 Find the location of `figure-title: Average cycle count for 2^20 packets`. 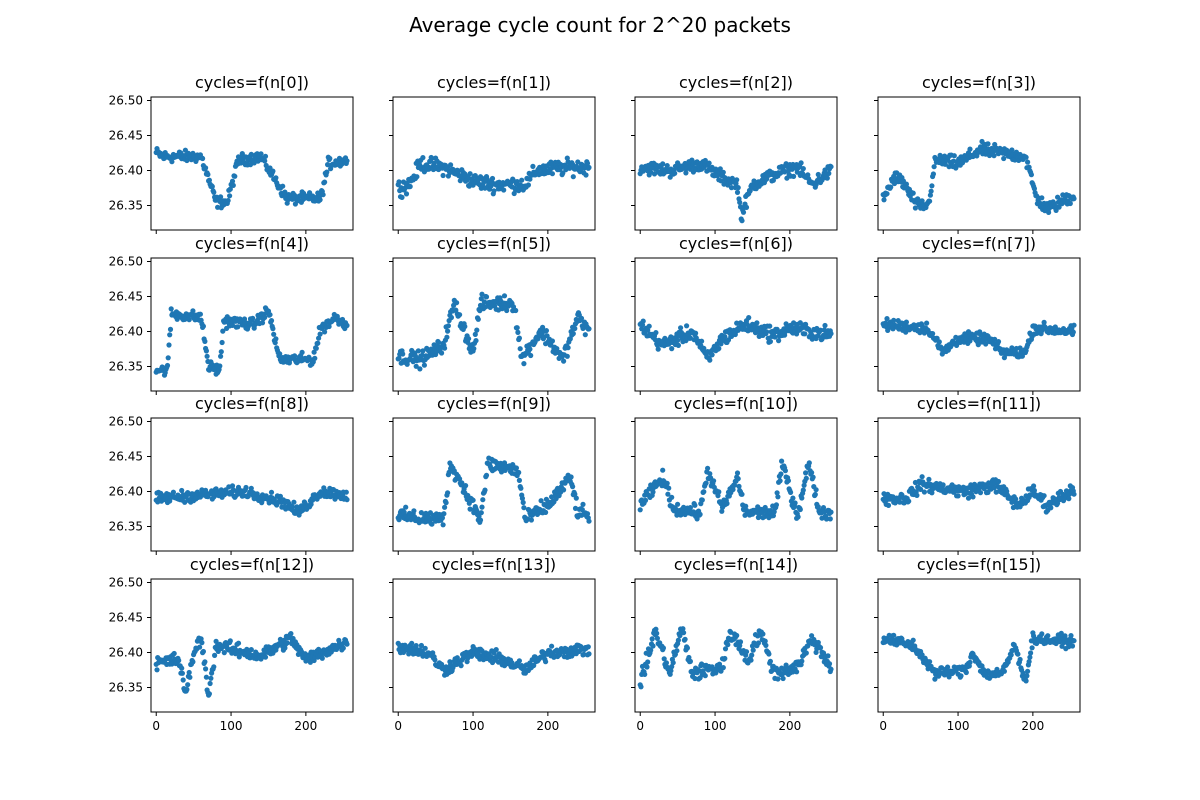

figure-title: Average cycle count for 2^20 packets is located at coordinates (600, 25).